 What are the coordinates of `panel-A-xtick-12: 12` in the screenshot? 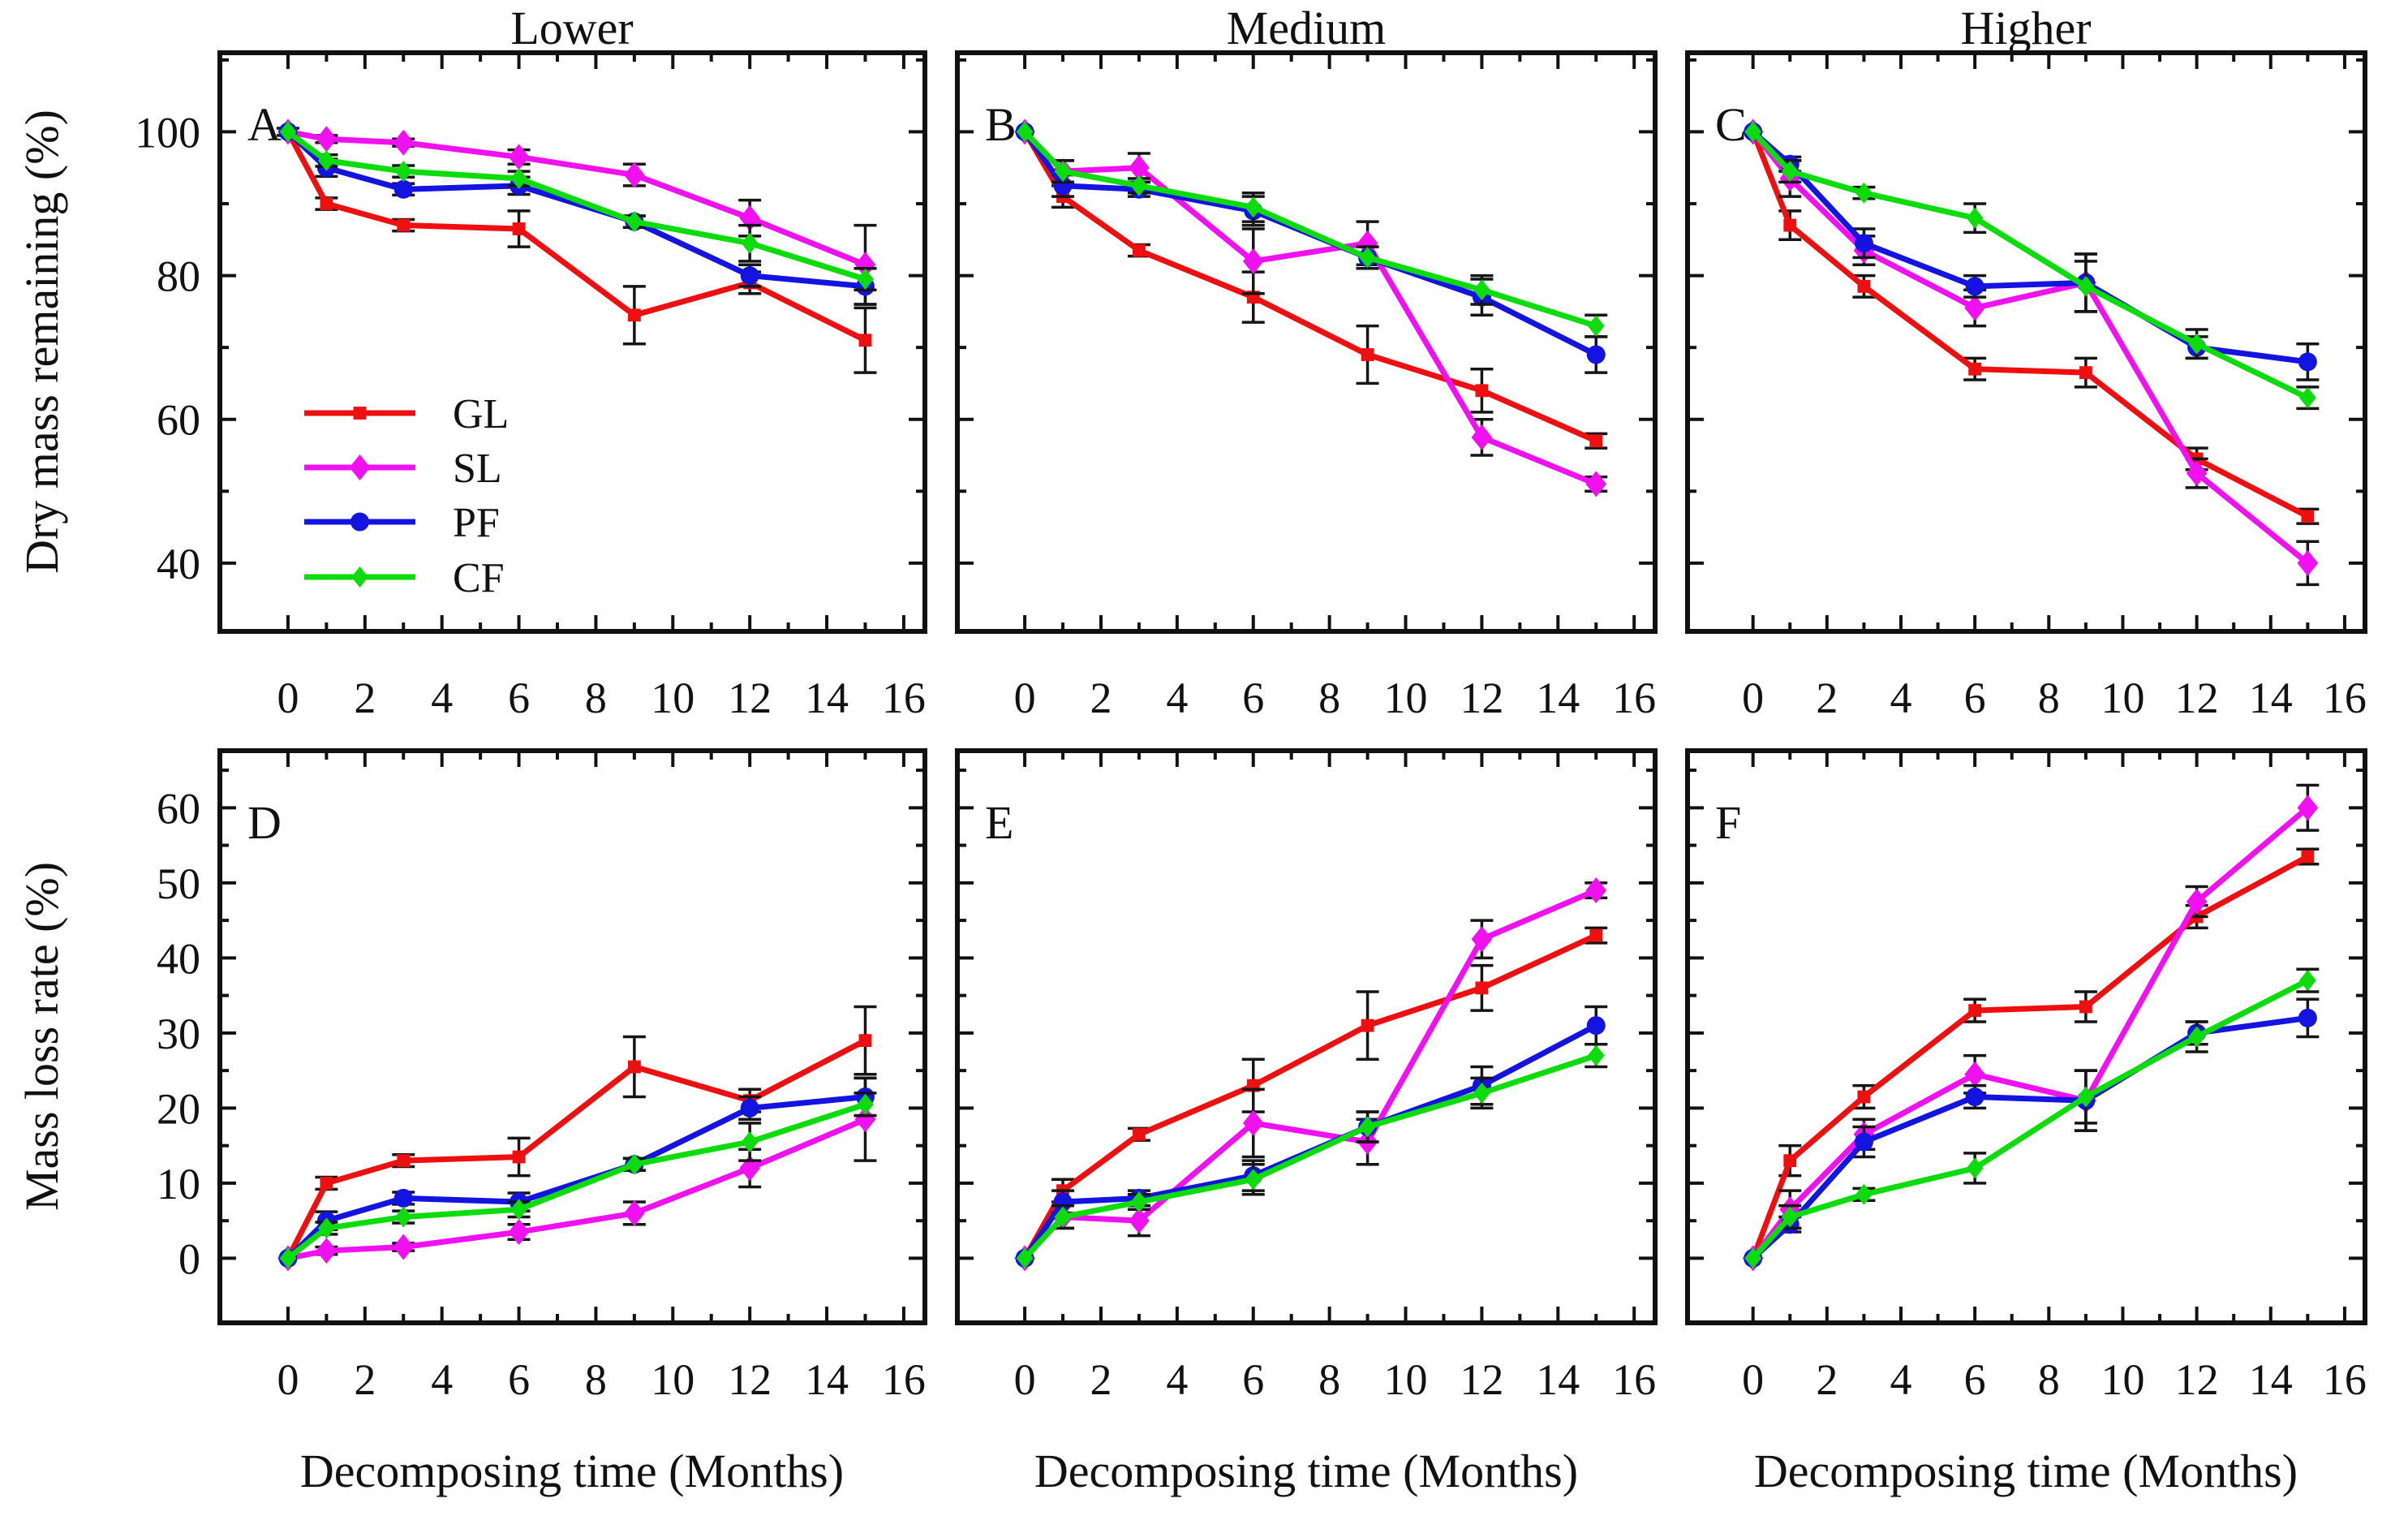 It's located at (750, 698).